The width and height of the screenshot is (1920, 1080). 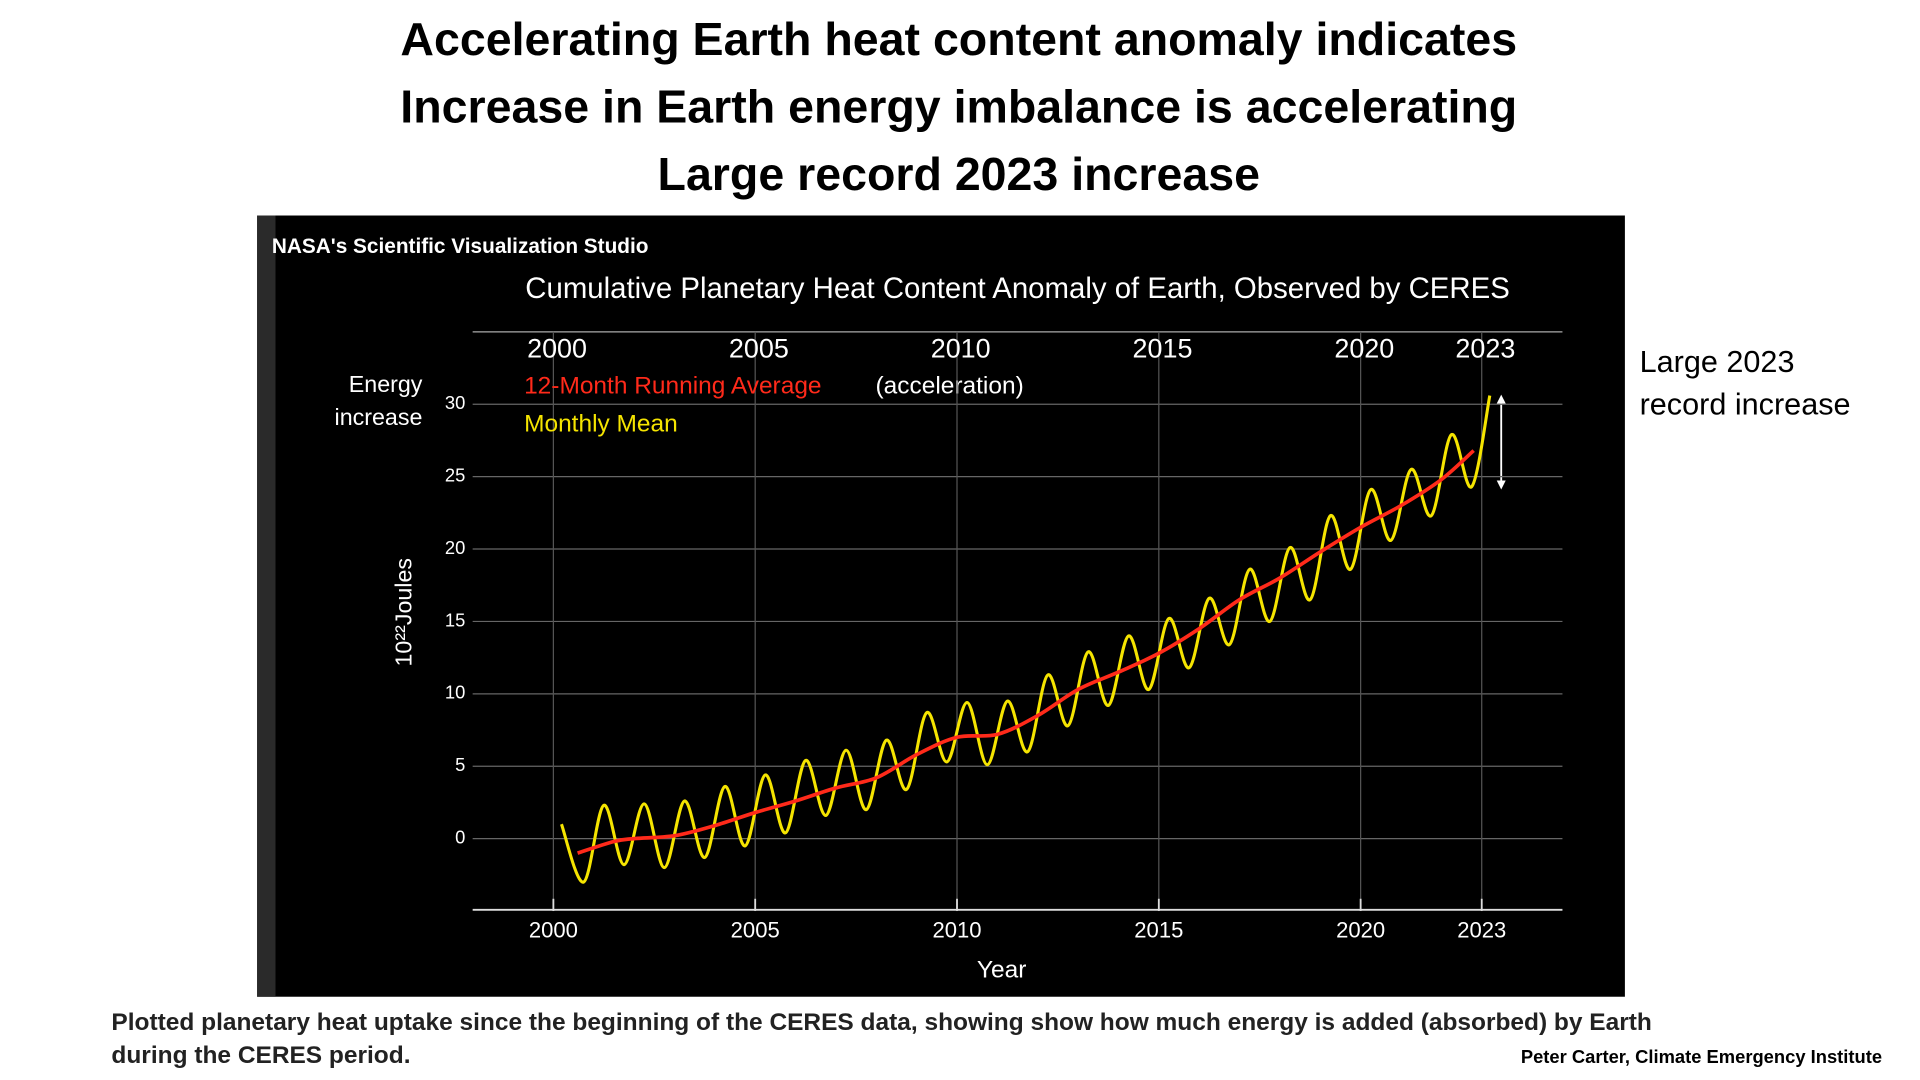 I want to click on x-tick-label: 2005, so click(x=755, y=930).